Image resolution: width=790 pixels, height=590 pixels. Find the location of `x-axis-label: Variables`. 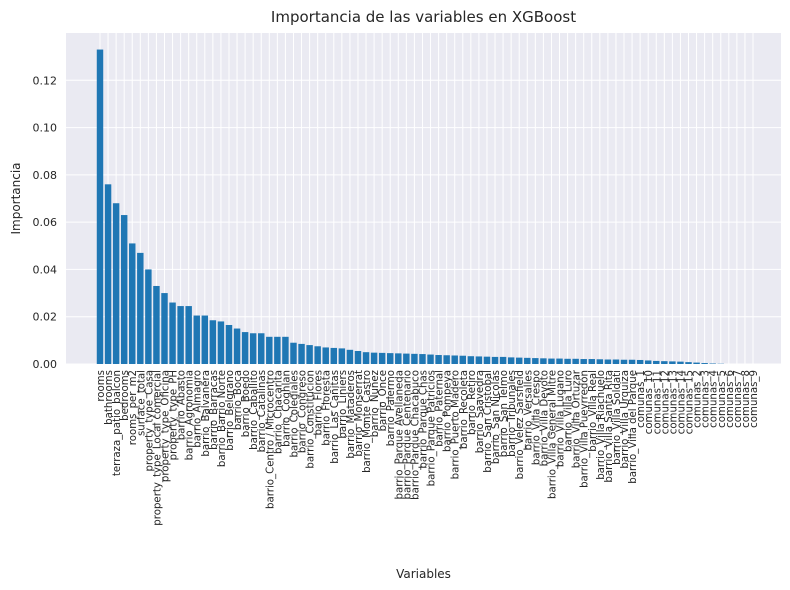

x-axis-label: Variables is located at coordinates (423, 574).